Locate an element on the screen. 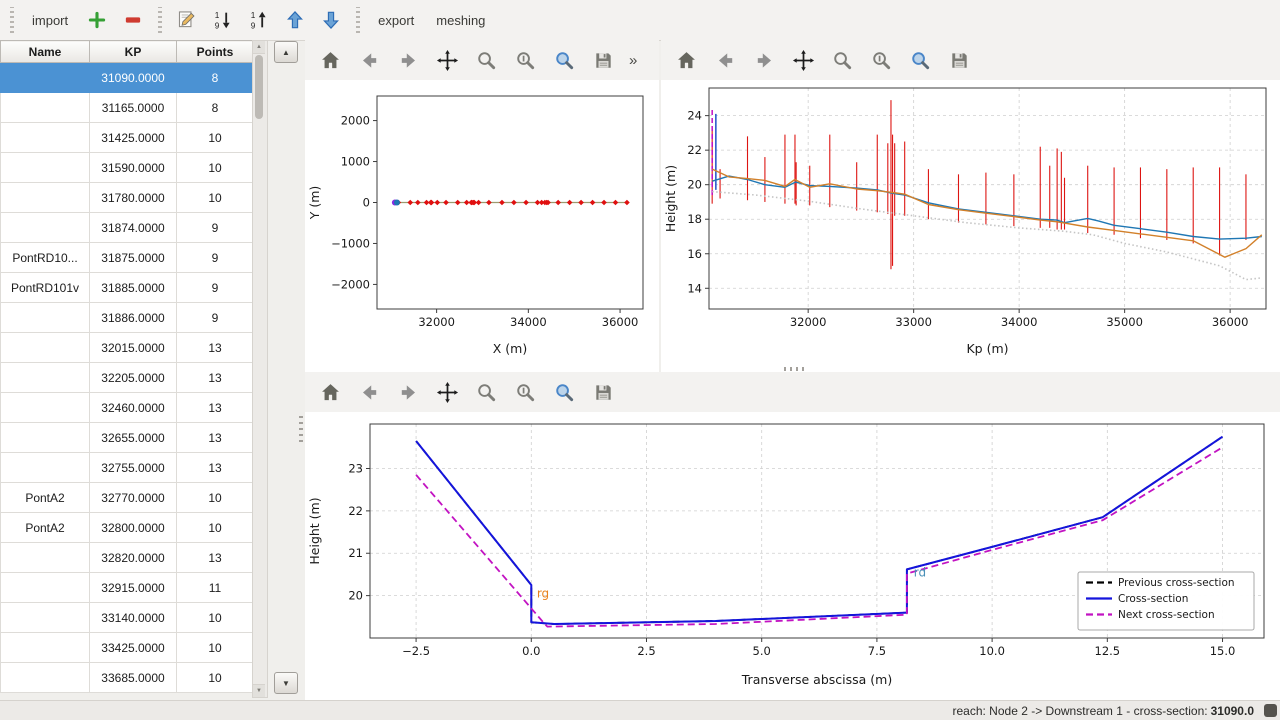  cell-kp: 31780.0000 is located at coordinates (133, 197).